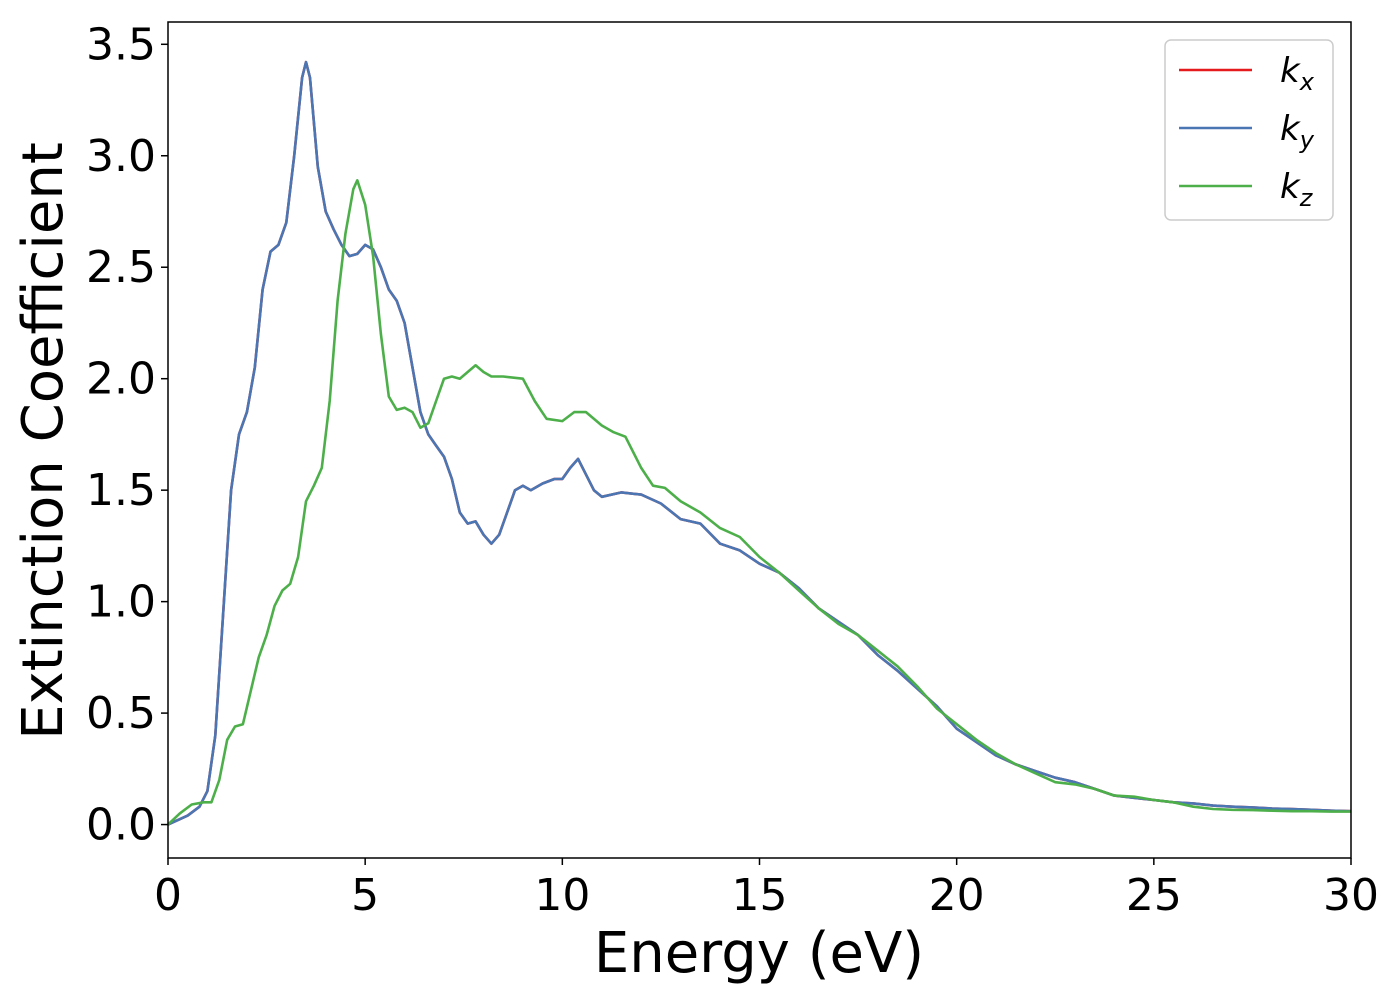  I want to click on legend: kx ky kz, so click(1249, 130).